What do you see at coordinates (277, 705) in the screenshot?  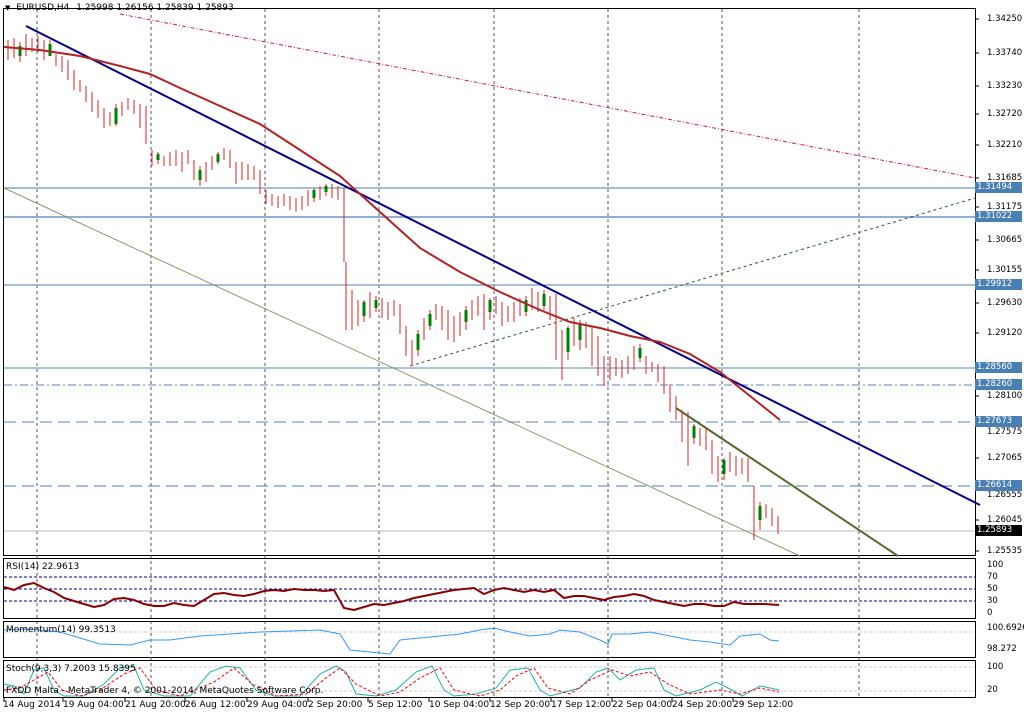 I see `time-label: 29 Aug 04:00` at bounding box center [277, 705].